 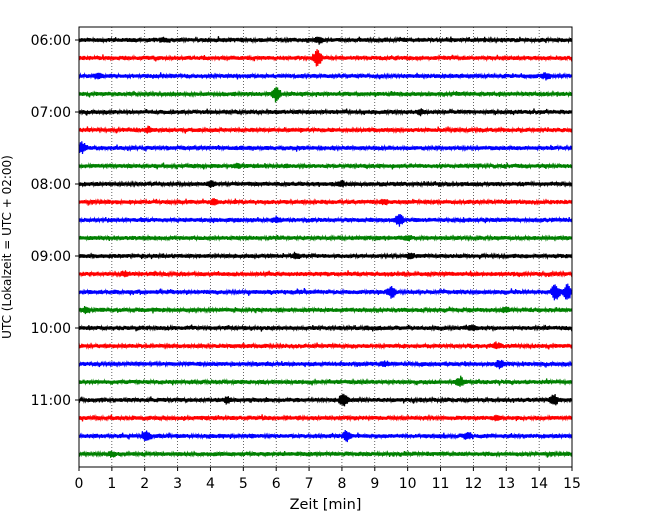 I want to click on x-tick-label: 4, so click(x=210, y=484).